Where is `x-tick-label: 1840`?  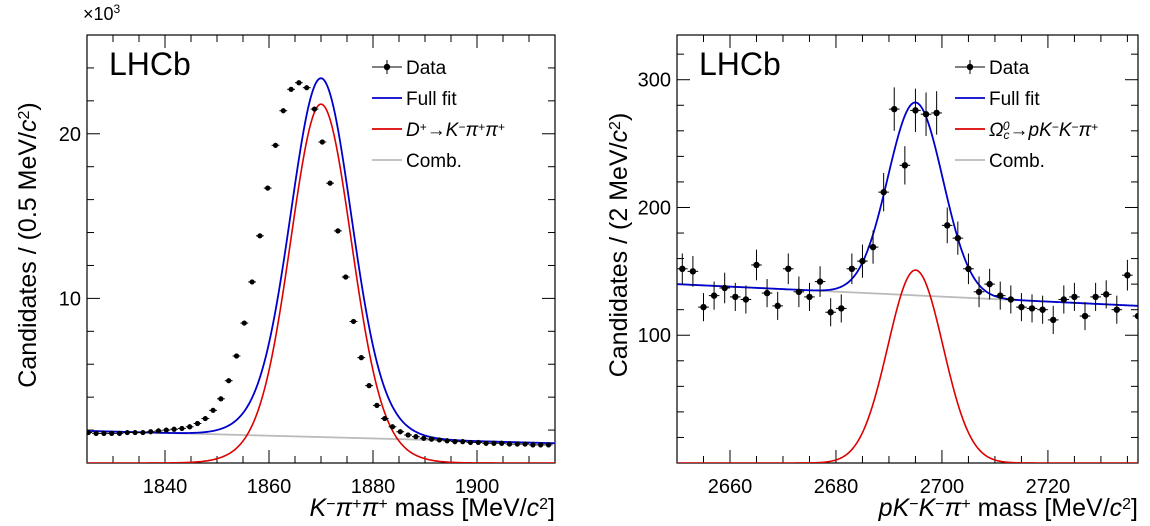 x-tick-label: 1840 is located at coordinates (165, 487).